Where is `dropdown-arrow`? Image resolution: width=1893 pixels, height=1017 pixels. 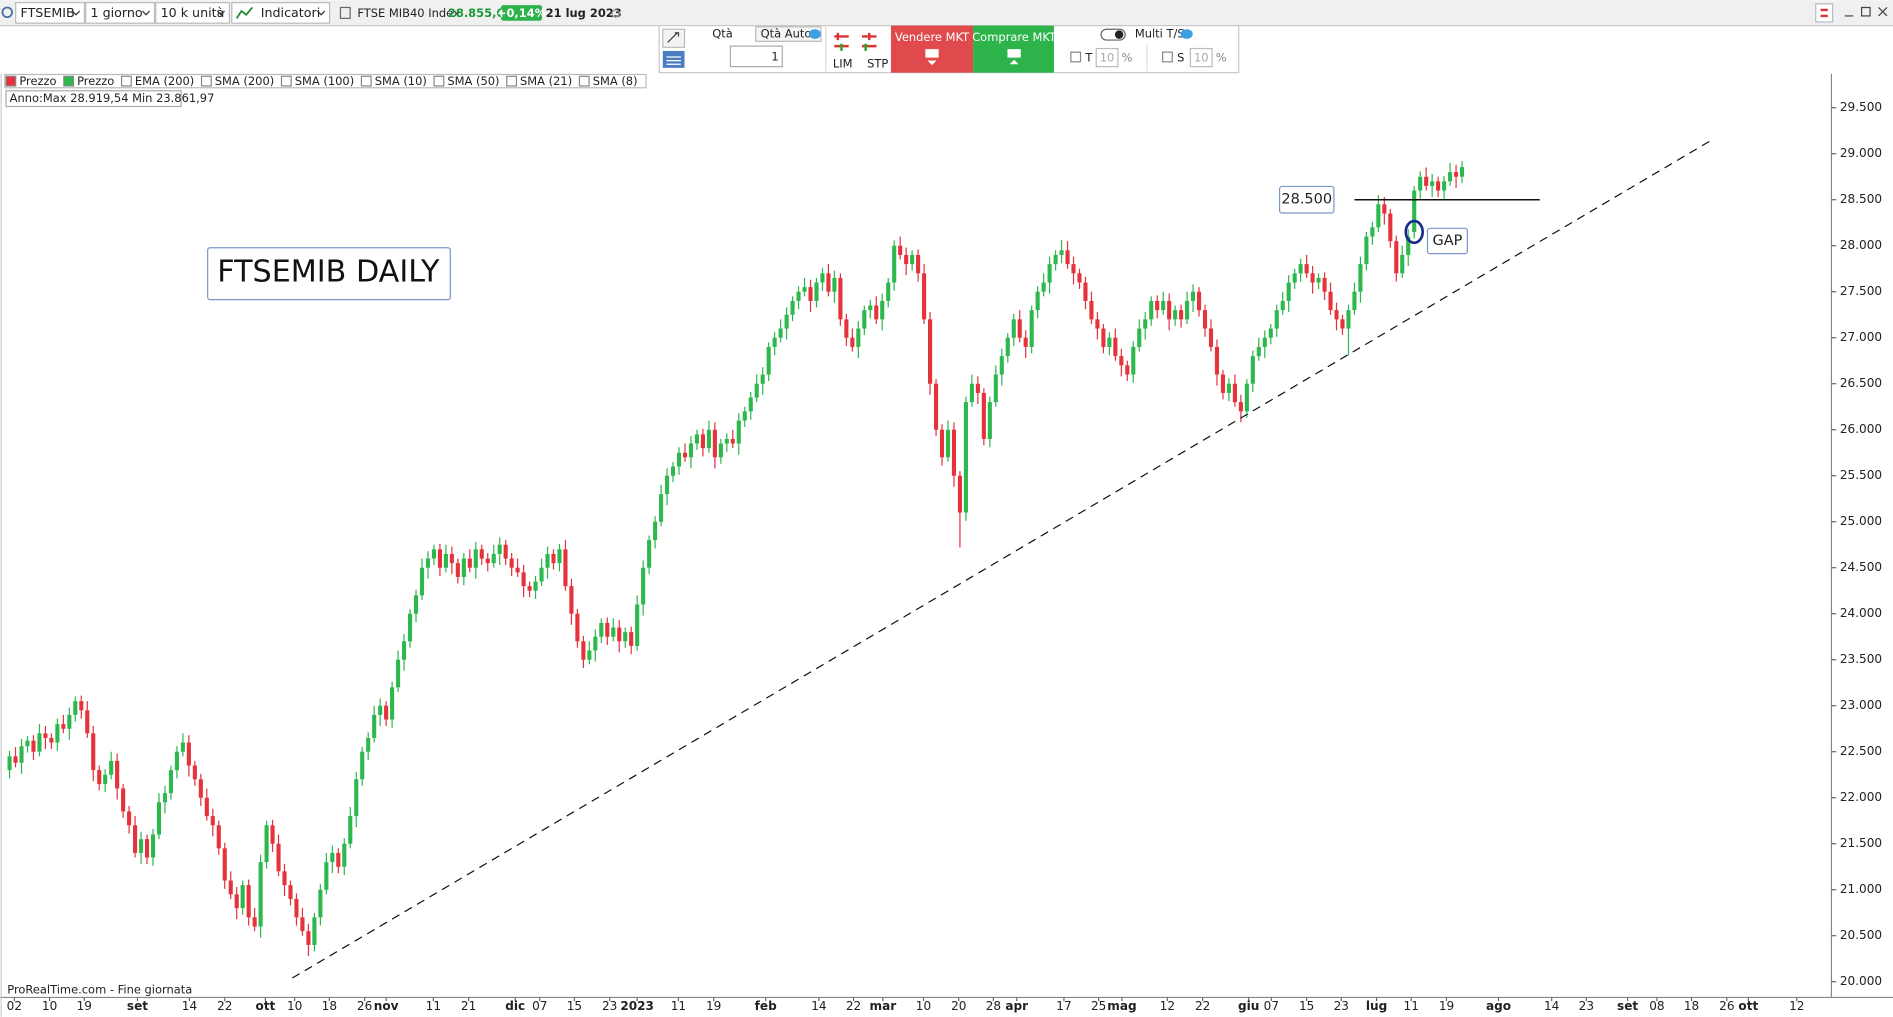 dropdown-arrow is located at coordinates (321, 13).